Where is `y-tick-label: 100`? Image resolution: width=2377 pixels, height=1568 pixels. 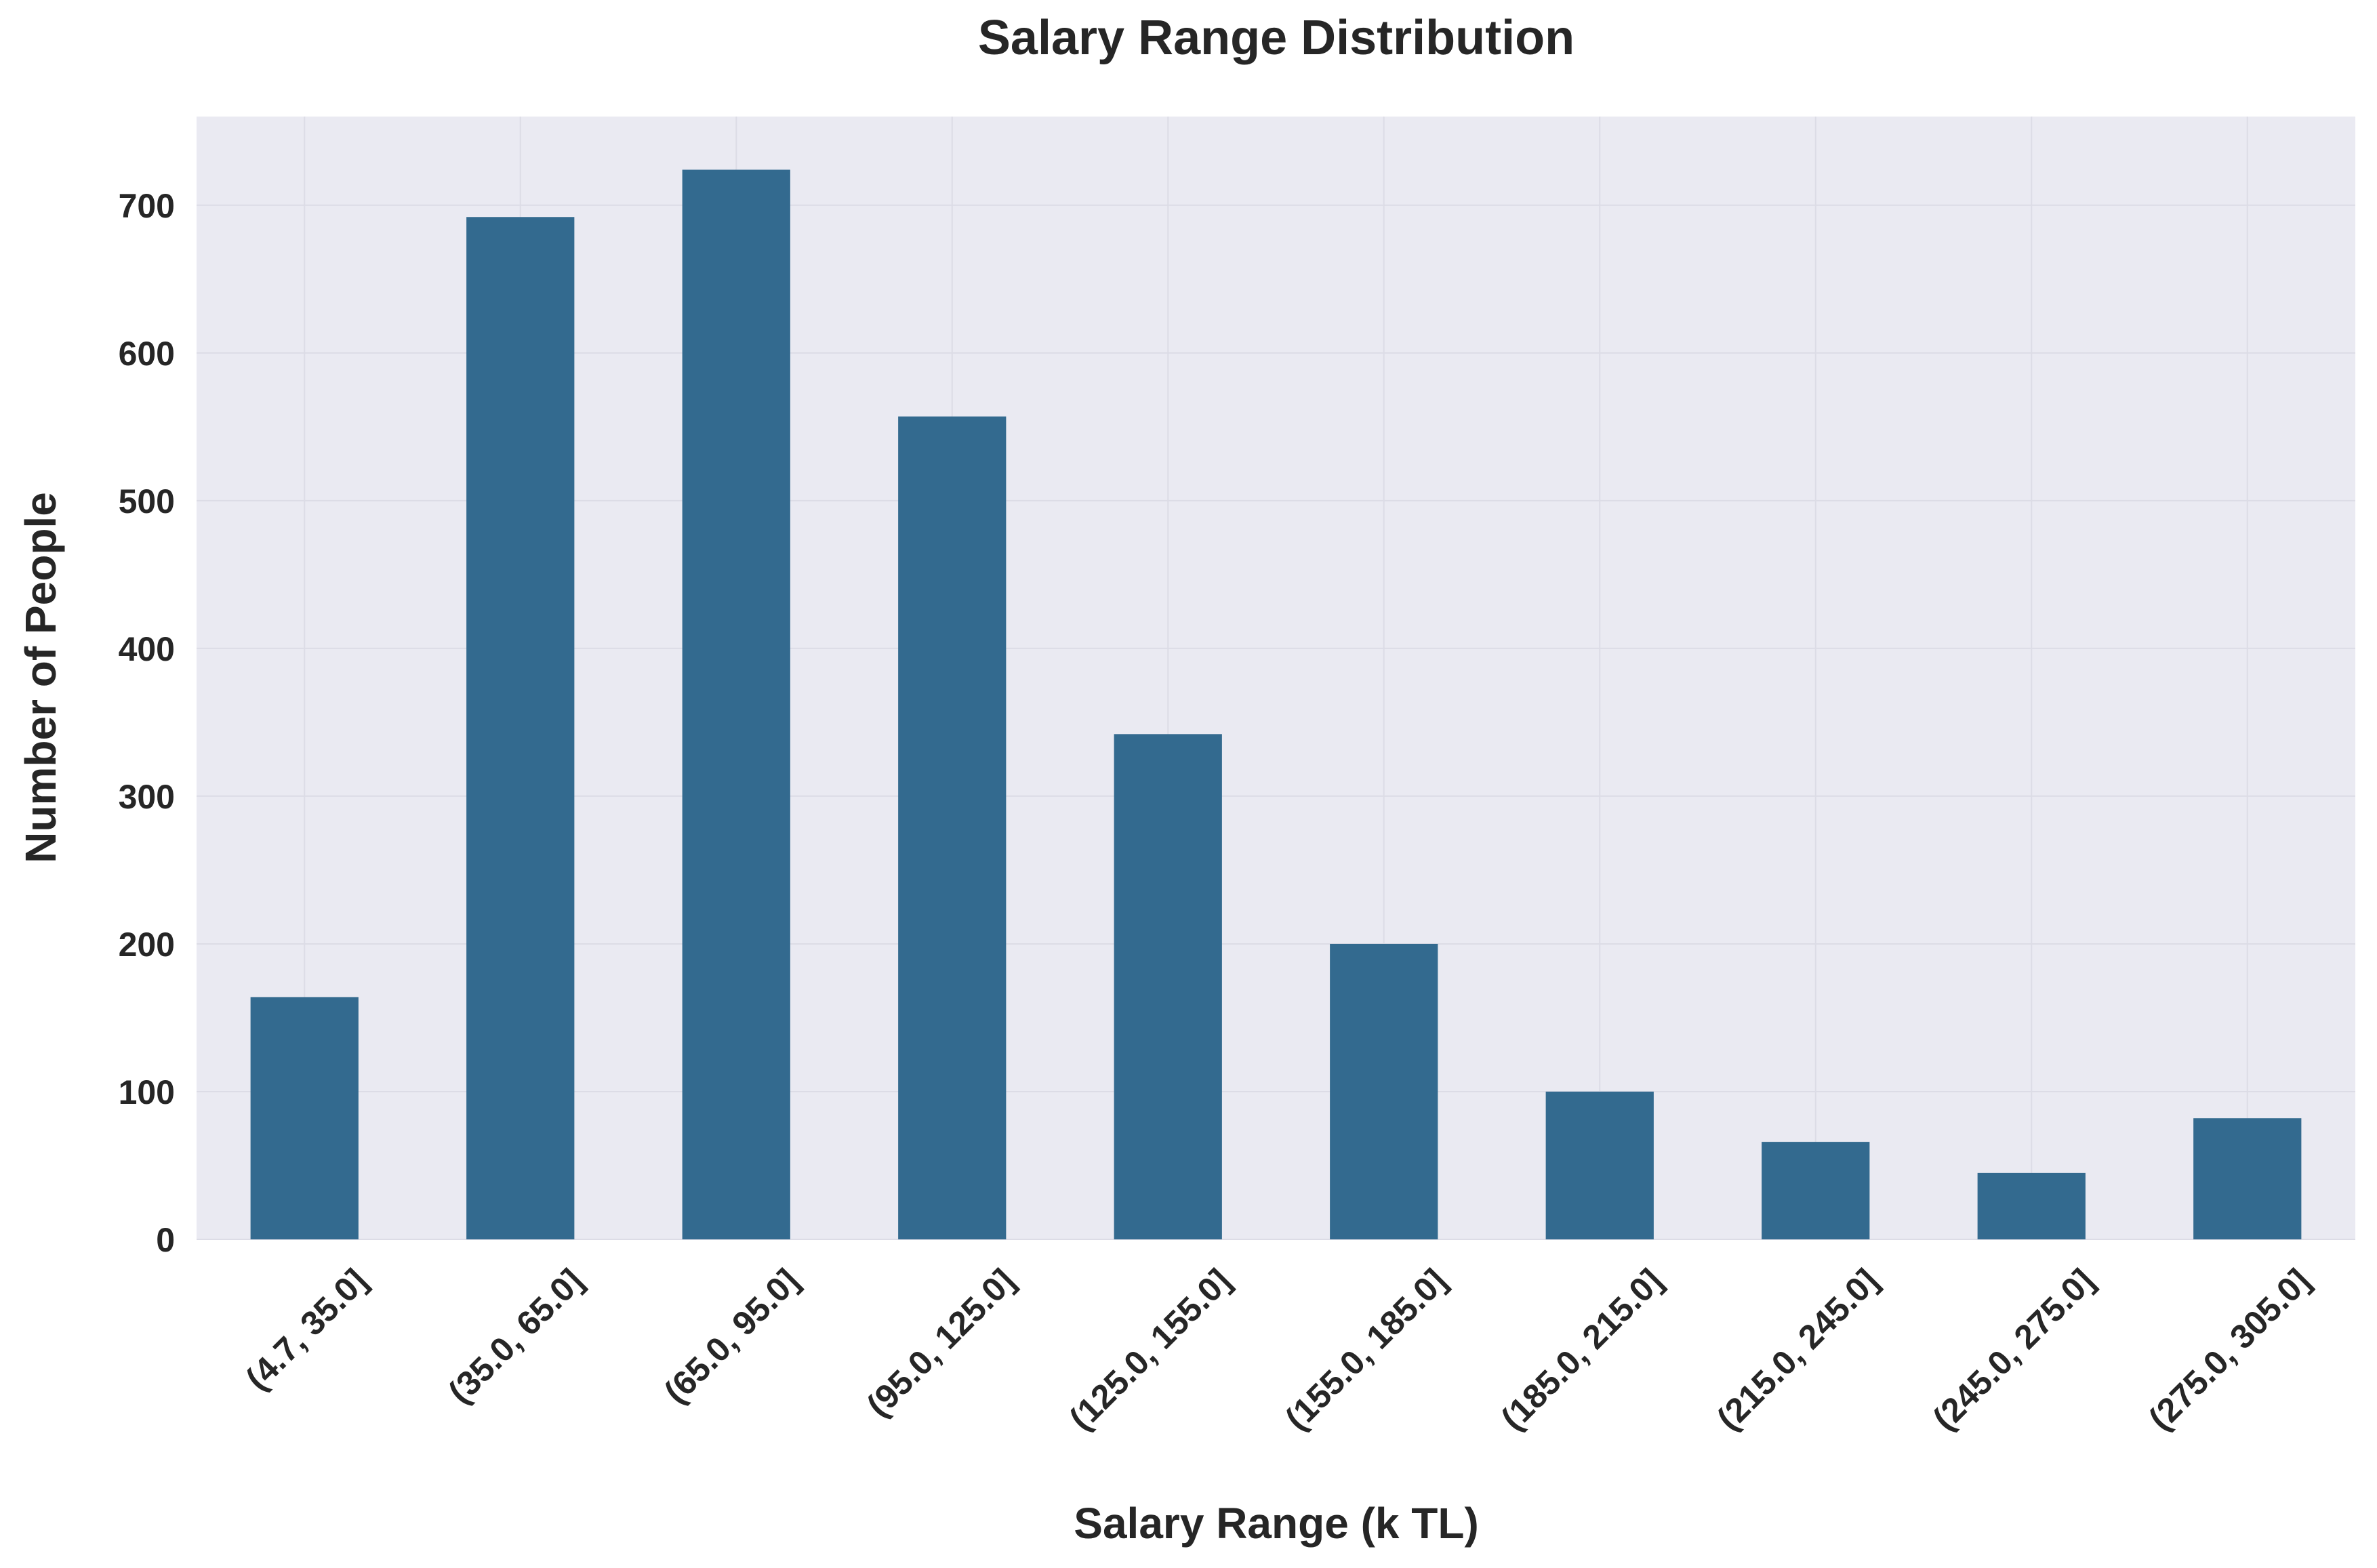 y-tick-label: 100 is located at coordinates (147, 1092).